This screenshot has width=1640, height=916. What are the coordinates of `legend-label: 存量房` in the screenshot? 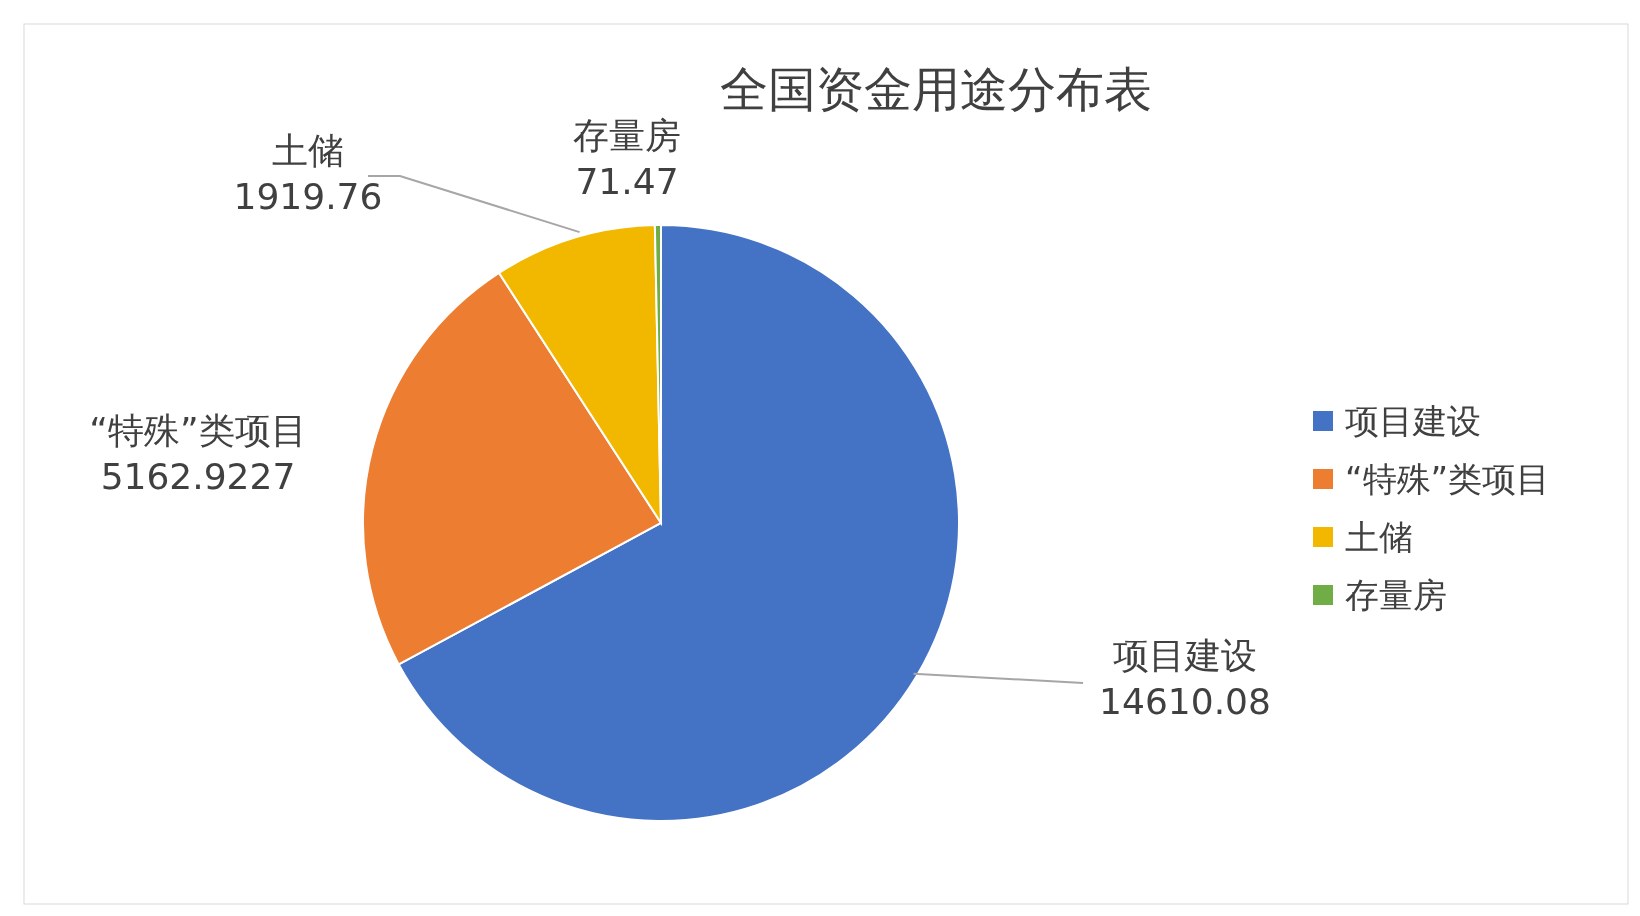 It's located at (1396, 595).